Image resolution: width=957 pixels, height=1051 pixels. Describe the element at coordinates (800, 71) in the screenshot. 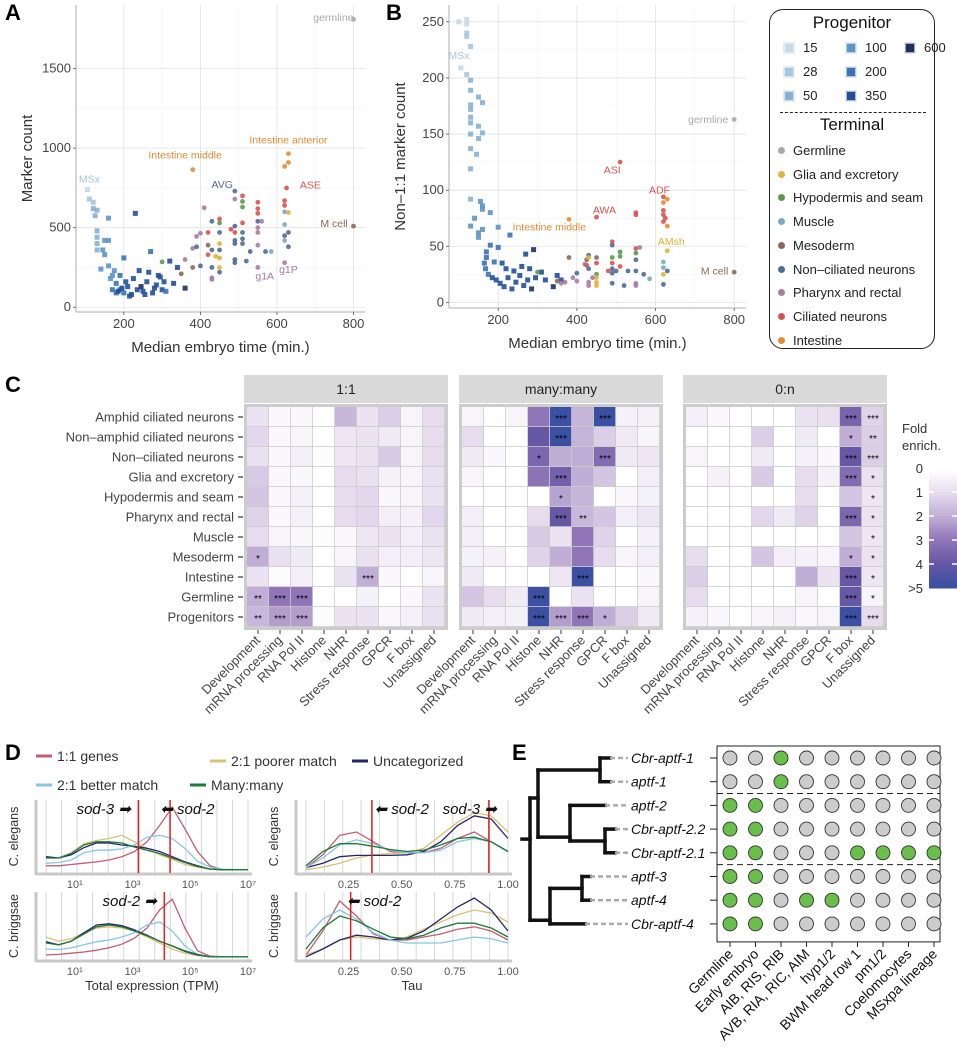

I see `legend-progenitor-28: 28` at that location.